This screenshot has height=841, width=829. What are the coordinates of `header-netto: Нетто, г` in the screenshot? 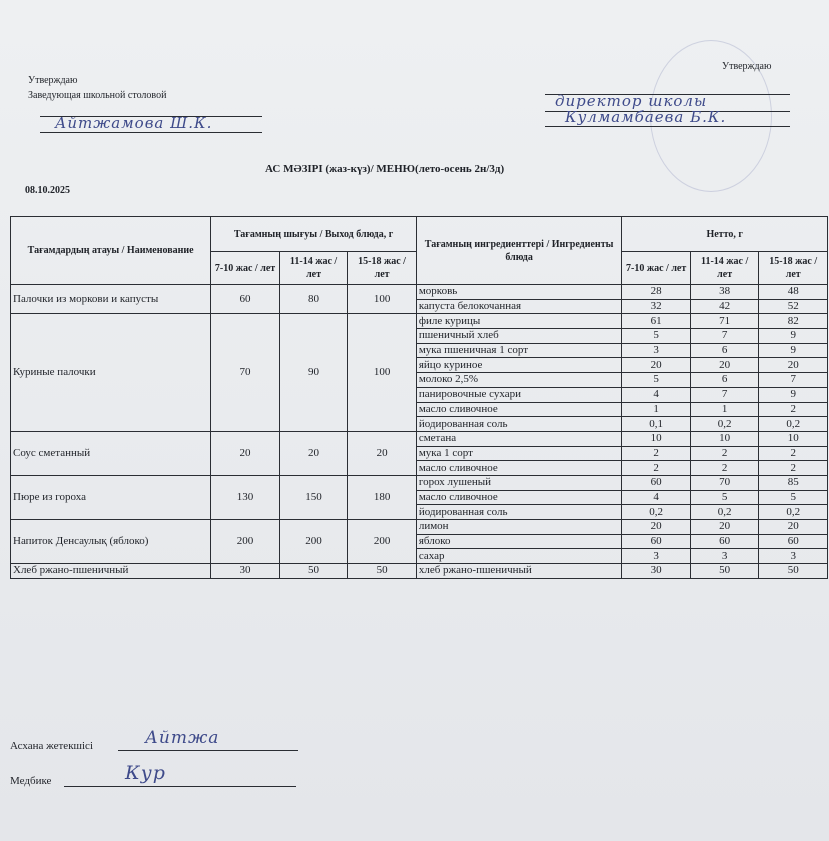 It's located at (724, 234).